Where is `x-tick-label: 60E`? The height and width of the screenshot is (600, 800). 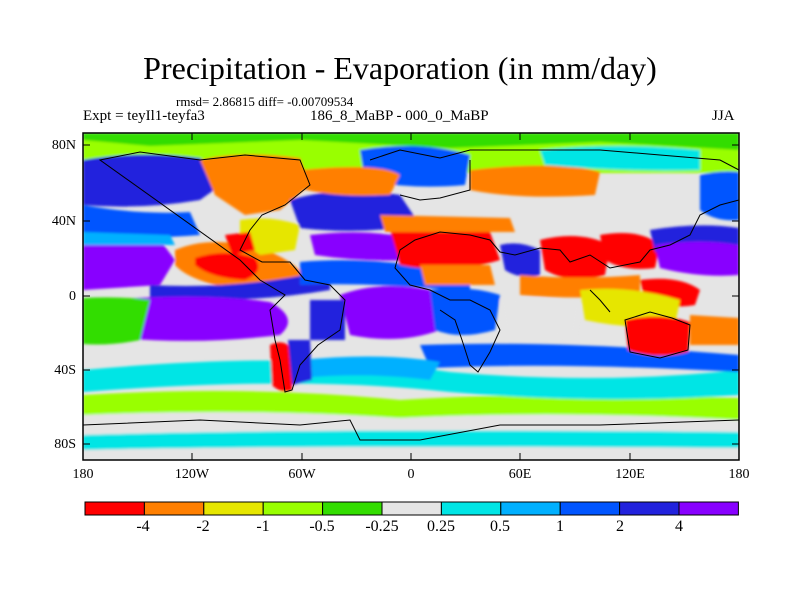
x-tick-label: 60E is located at coordinates (520, 474).